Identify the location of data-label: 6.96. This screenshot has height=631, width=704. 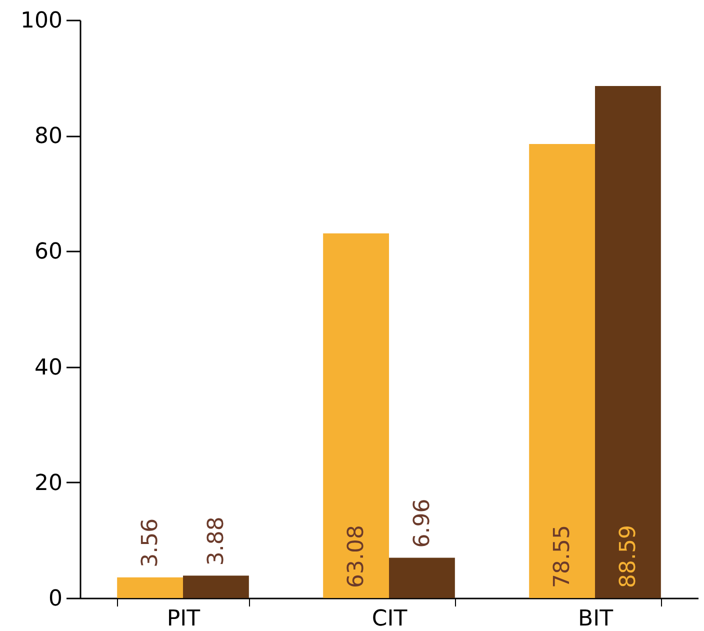
(422, 523).